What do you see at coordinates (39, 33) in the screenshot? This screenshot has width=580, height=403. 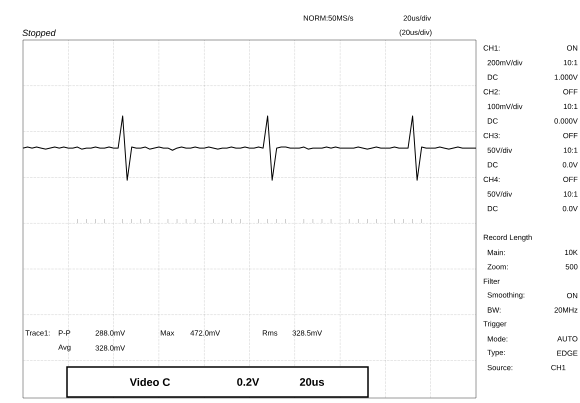 I see `chart-title: Stopped` at bounding box center [39, 33].